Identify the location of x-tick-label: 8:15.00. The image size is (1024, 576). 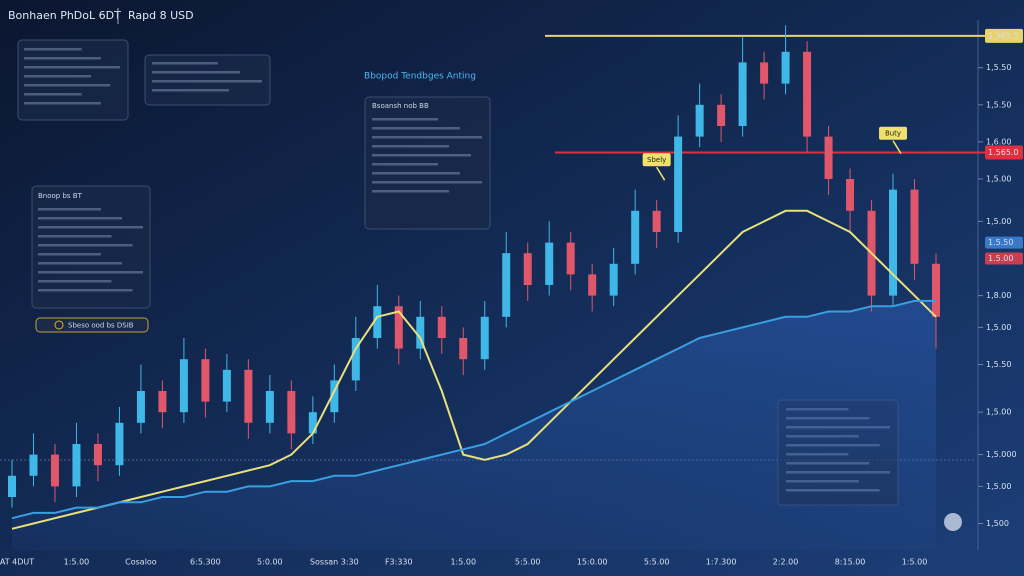
(850, 562).